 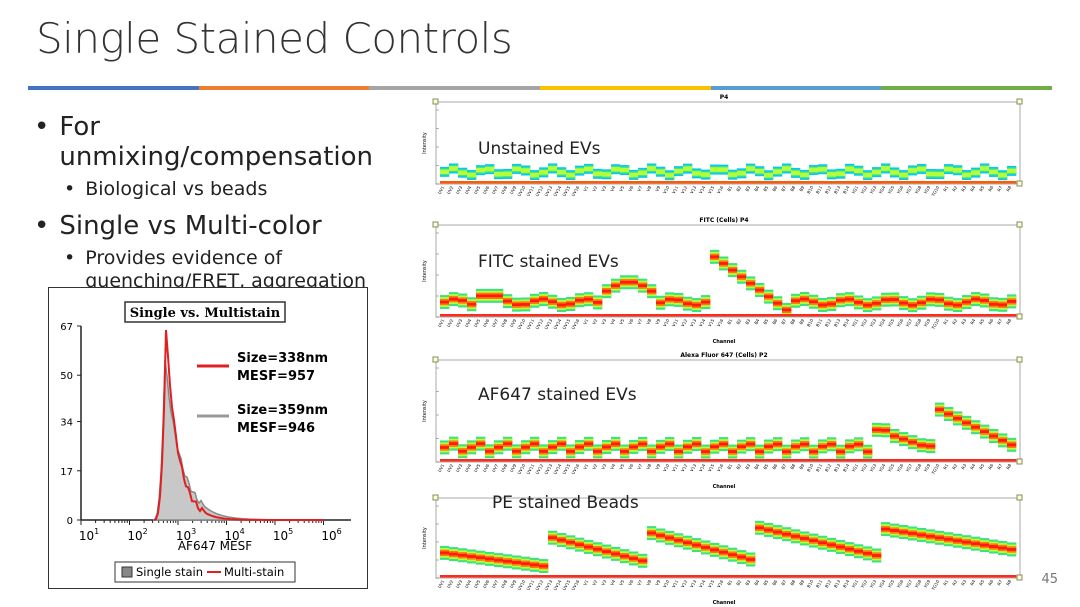 I want to click on channel-tick-label: YG10, so click(x=935, y=191).